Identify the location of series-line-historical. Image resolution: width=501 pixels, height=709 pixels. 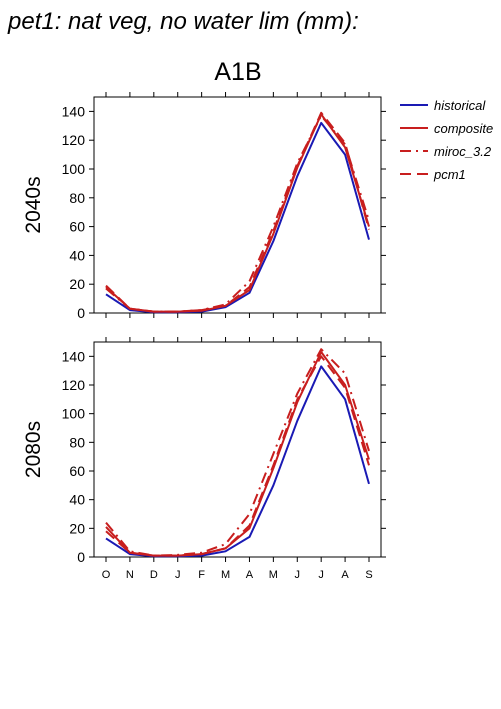
(237, 217).